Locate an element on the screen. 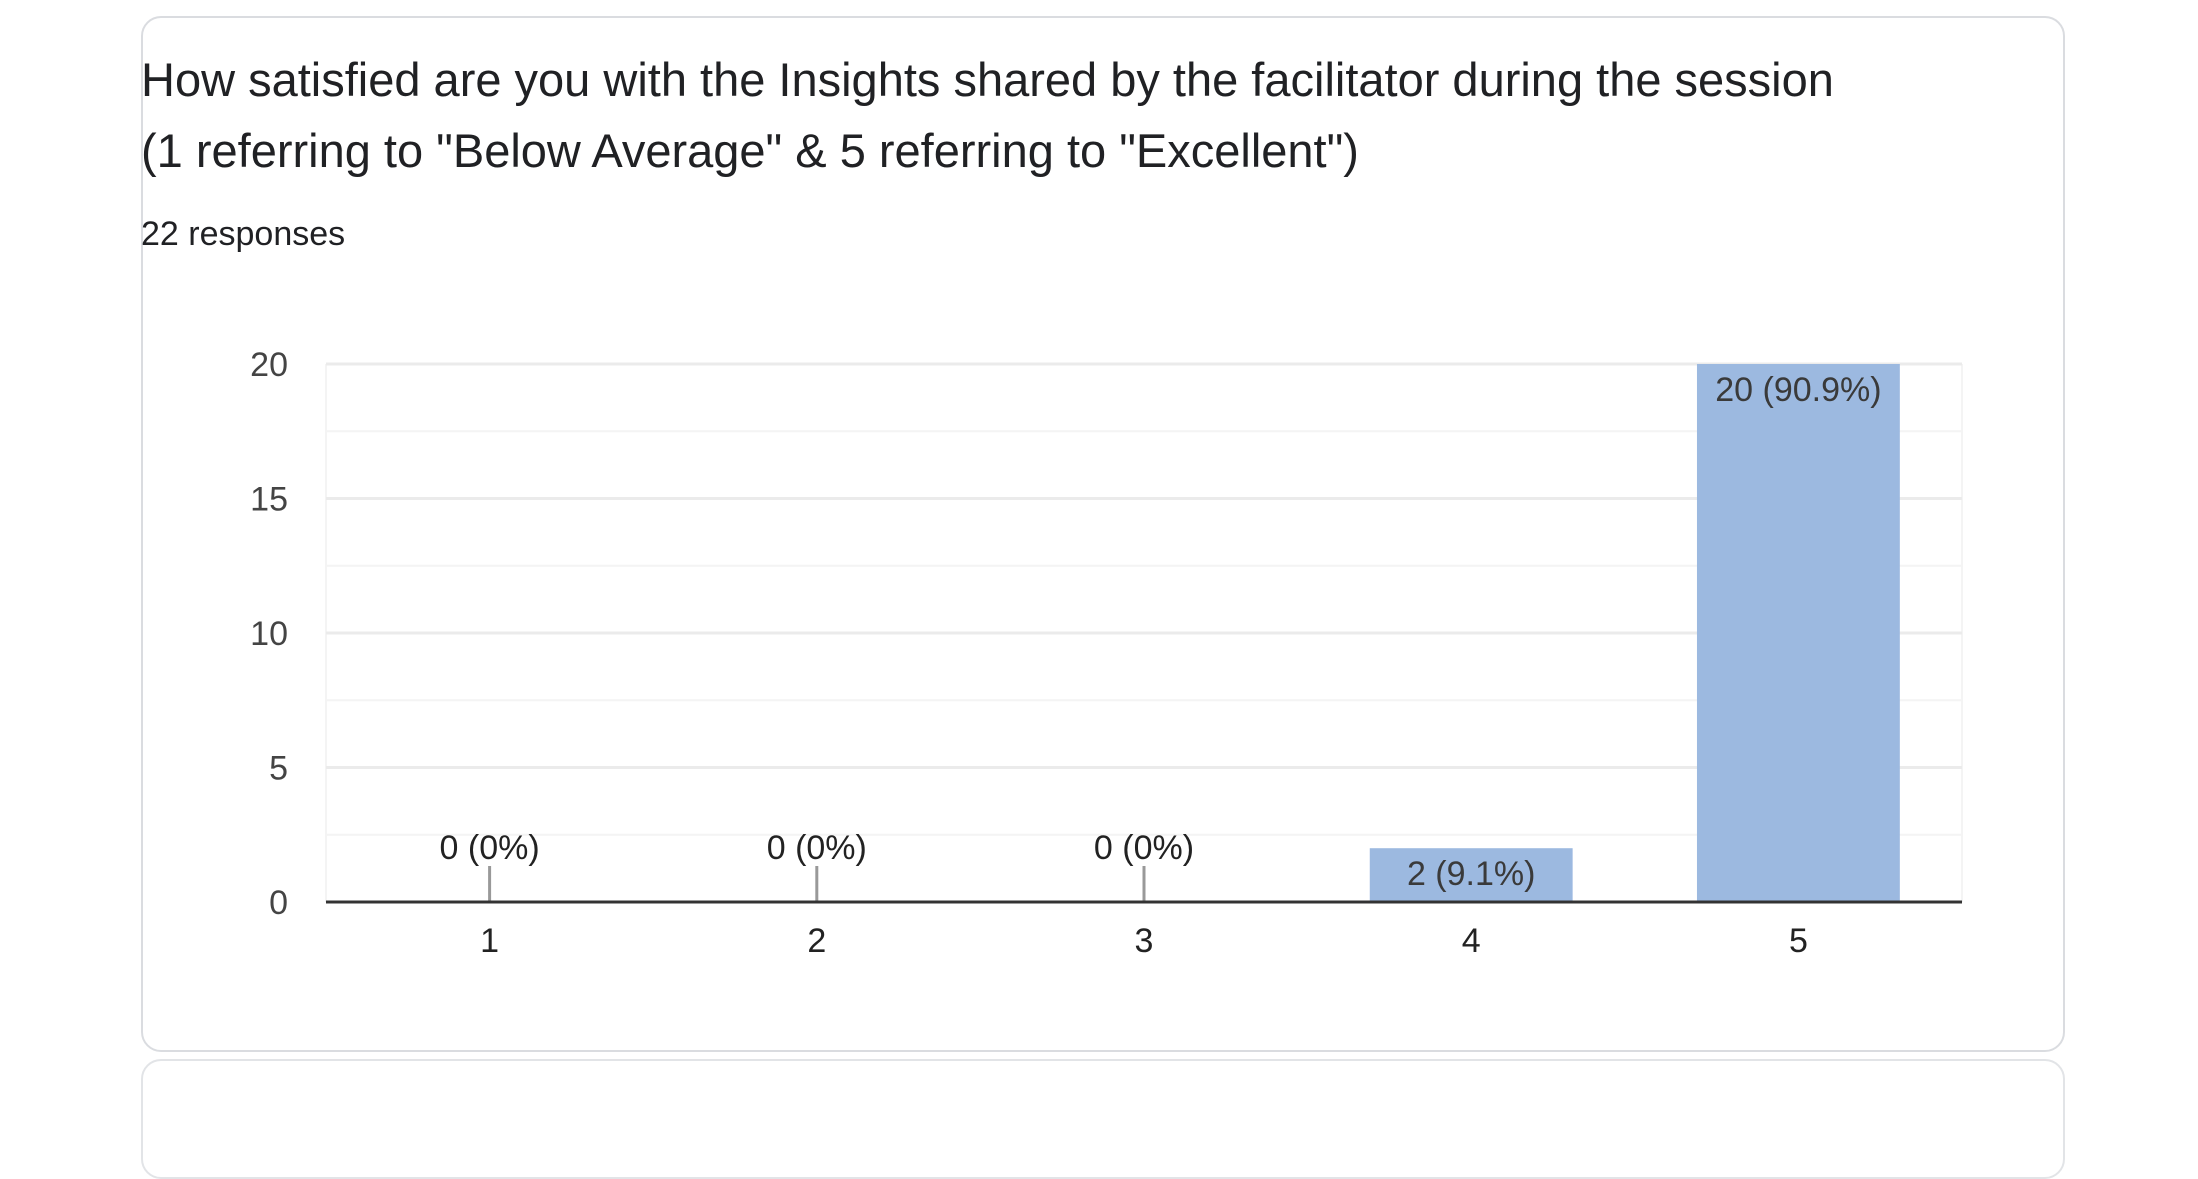 This screenshot has height=1179, width=2198. response-count: 22 responses is located at coordinates (243, 234).